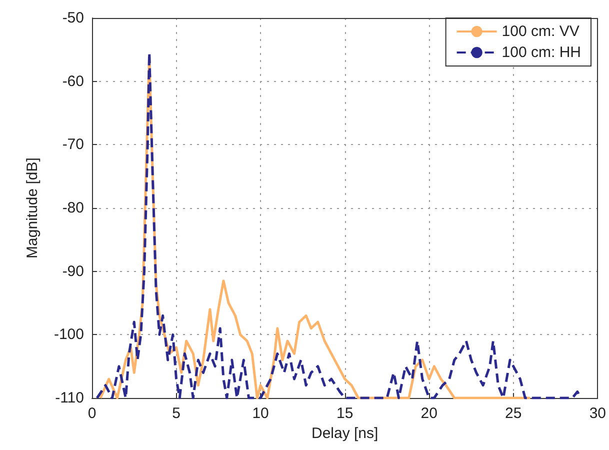  I want to click on legend-label: 100 cm: HH, so click(542, 52).